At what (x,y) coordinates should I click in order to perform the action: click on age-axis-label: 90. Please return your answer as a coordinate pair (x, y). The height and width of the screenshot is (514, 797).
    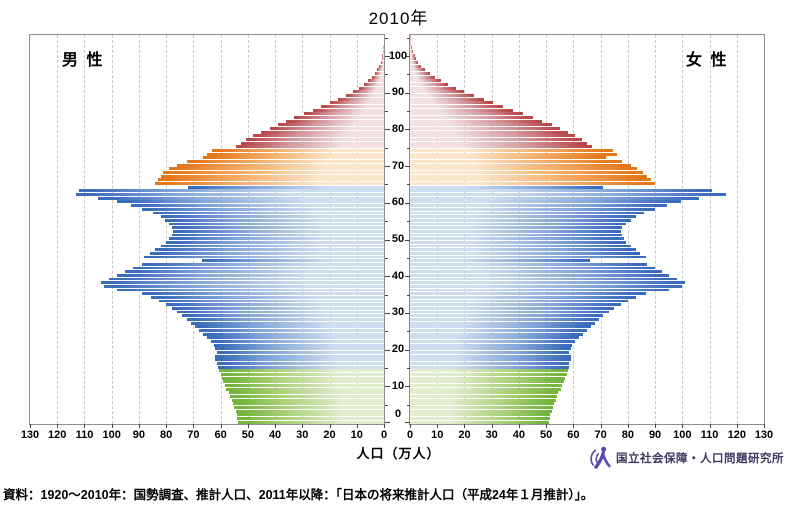
    Looking at the image, I should click on (398, 92).